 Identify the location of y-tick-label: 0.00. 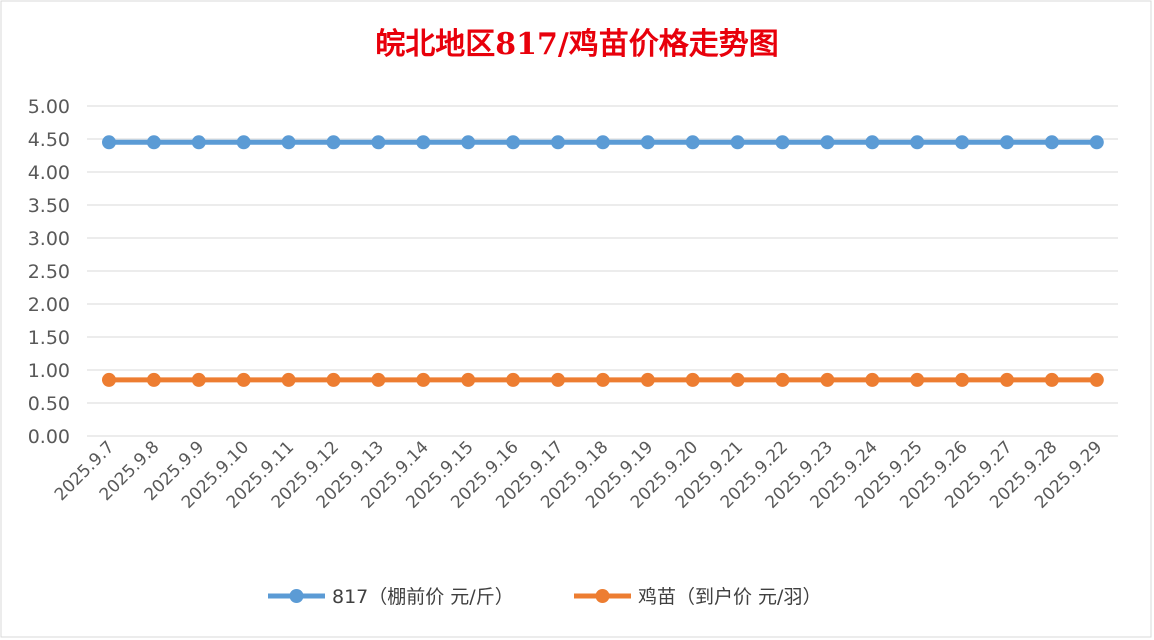
(49, 437).